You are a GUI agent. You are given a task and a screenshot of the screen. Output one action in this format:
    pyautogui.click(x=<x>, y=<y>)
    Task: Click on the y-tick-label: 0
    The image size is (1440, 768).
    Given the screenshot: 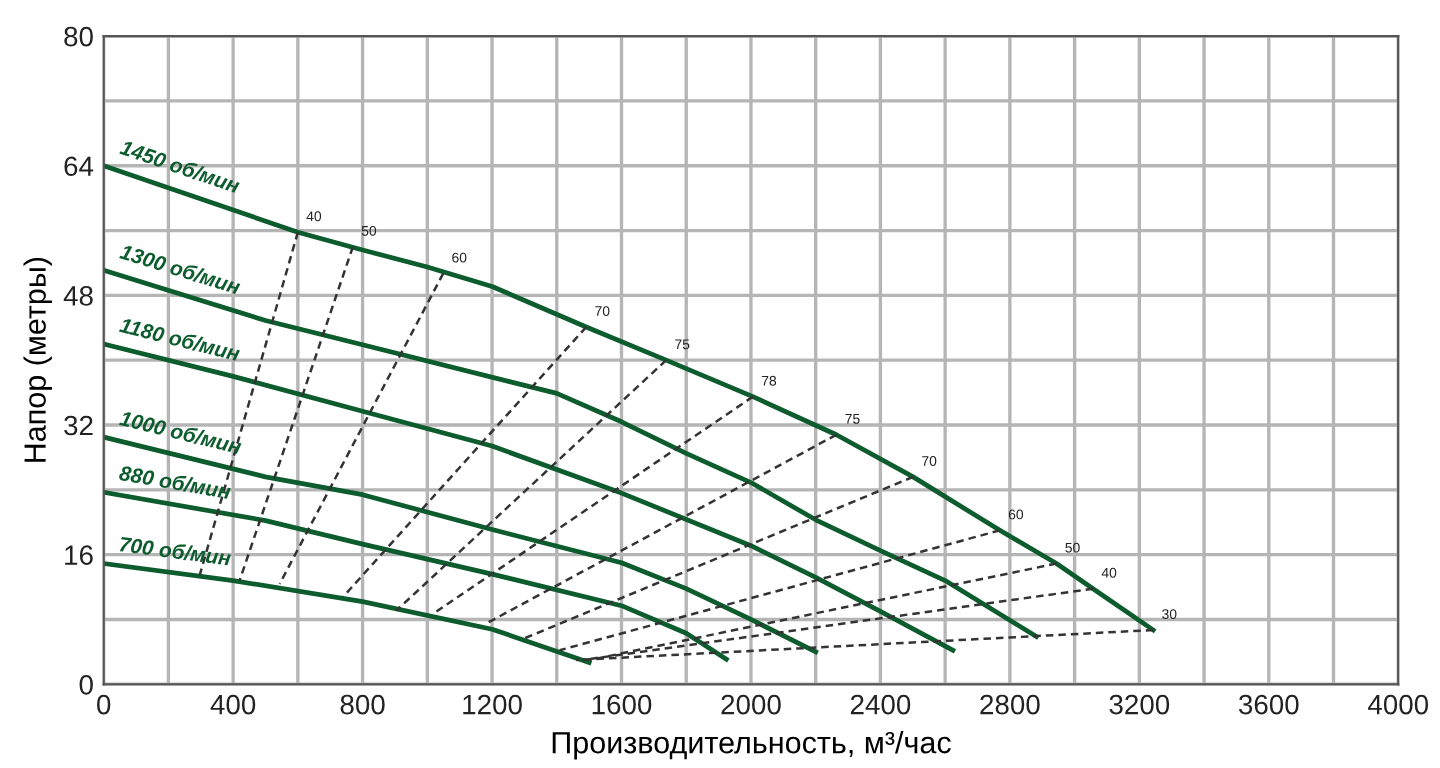 What is the action you would take?
    pyautogui.click(x=86, y=684)
    